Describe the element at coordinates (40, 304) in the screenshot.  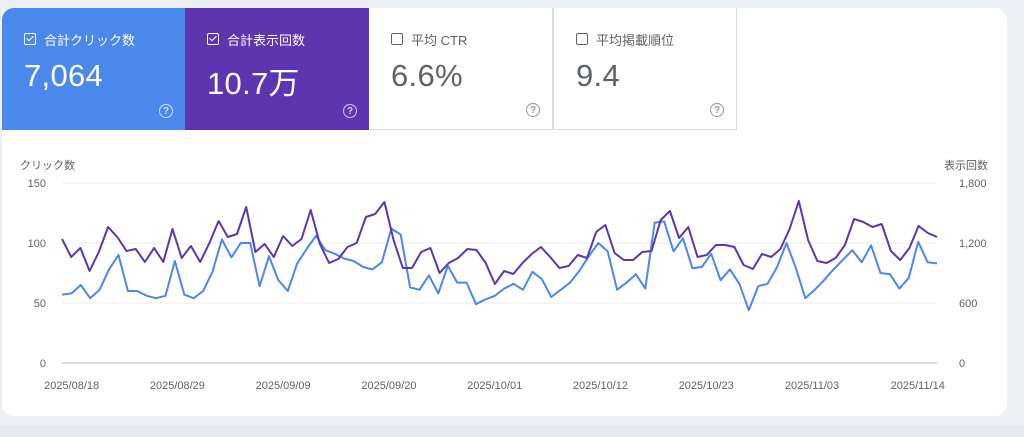
I see `y-left-tick-label: 50` at that location.